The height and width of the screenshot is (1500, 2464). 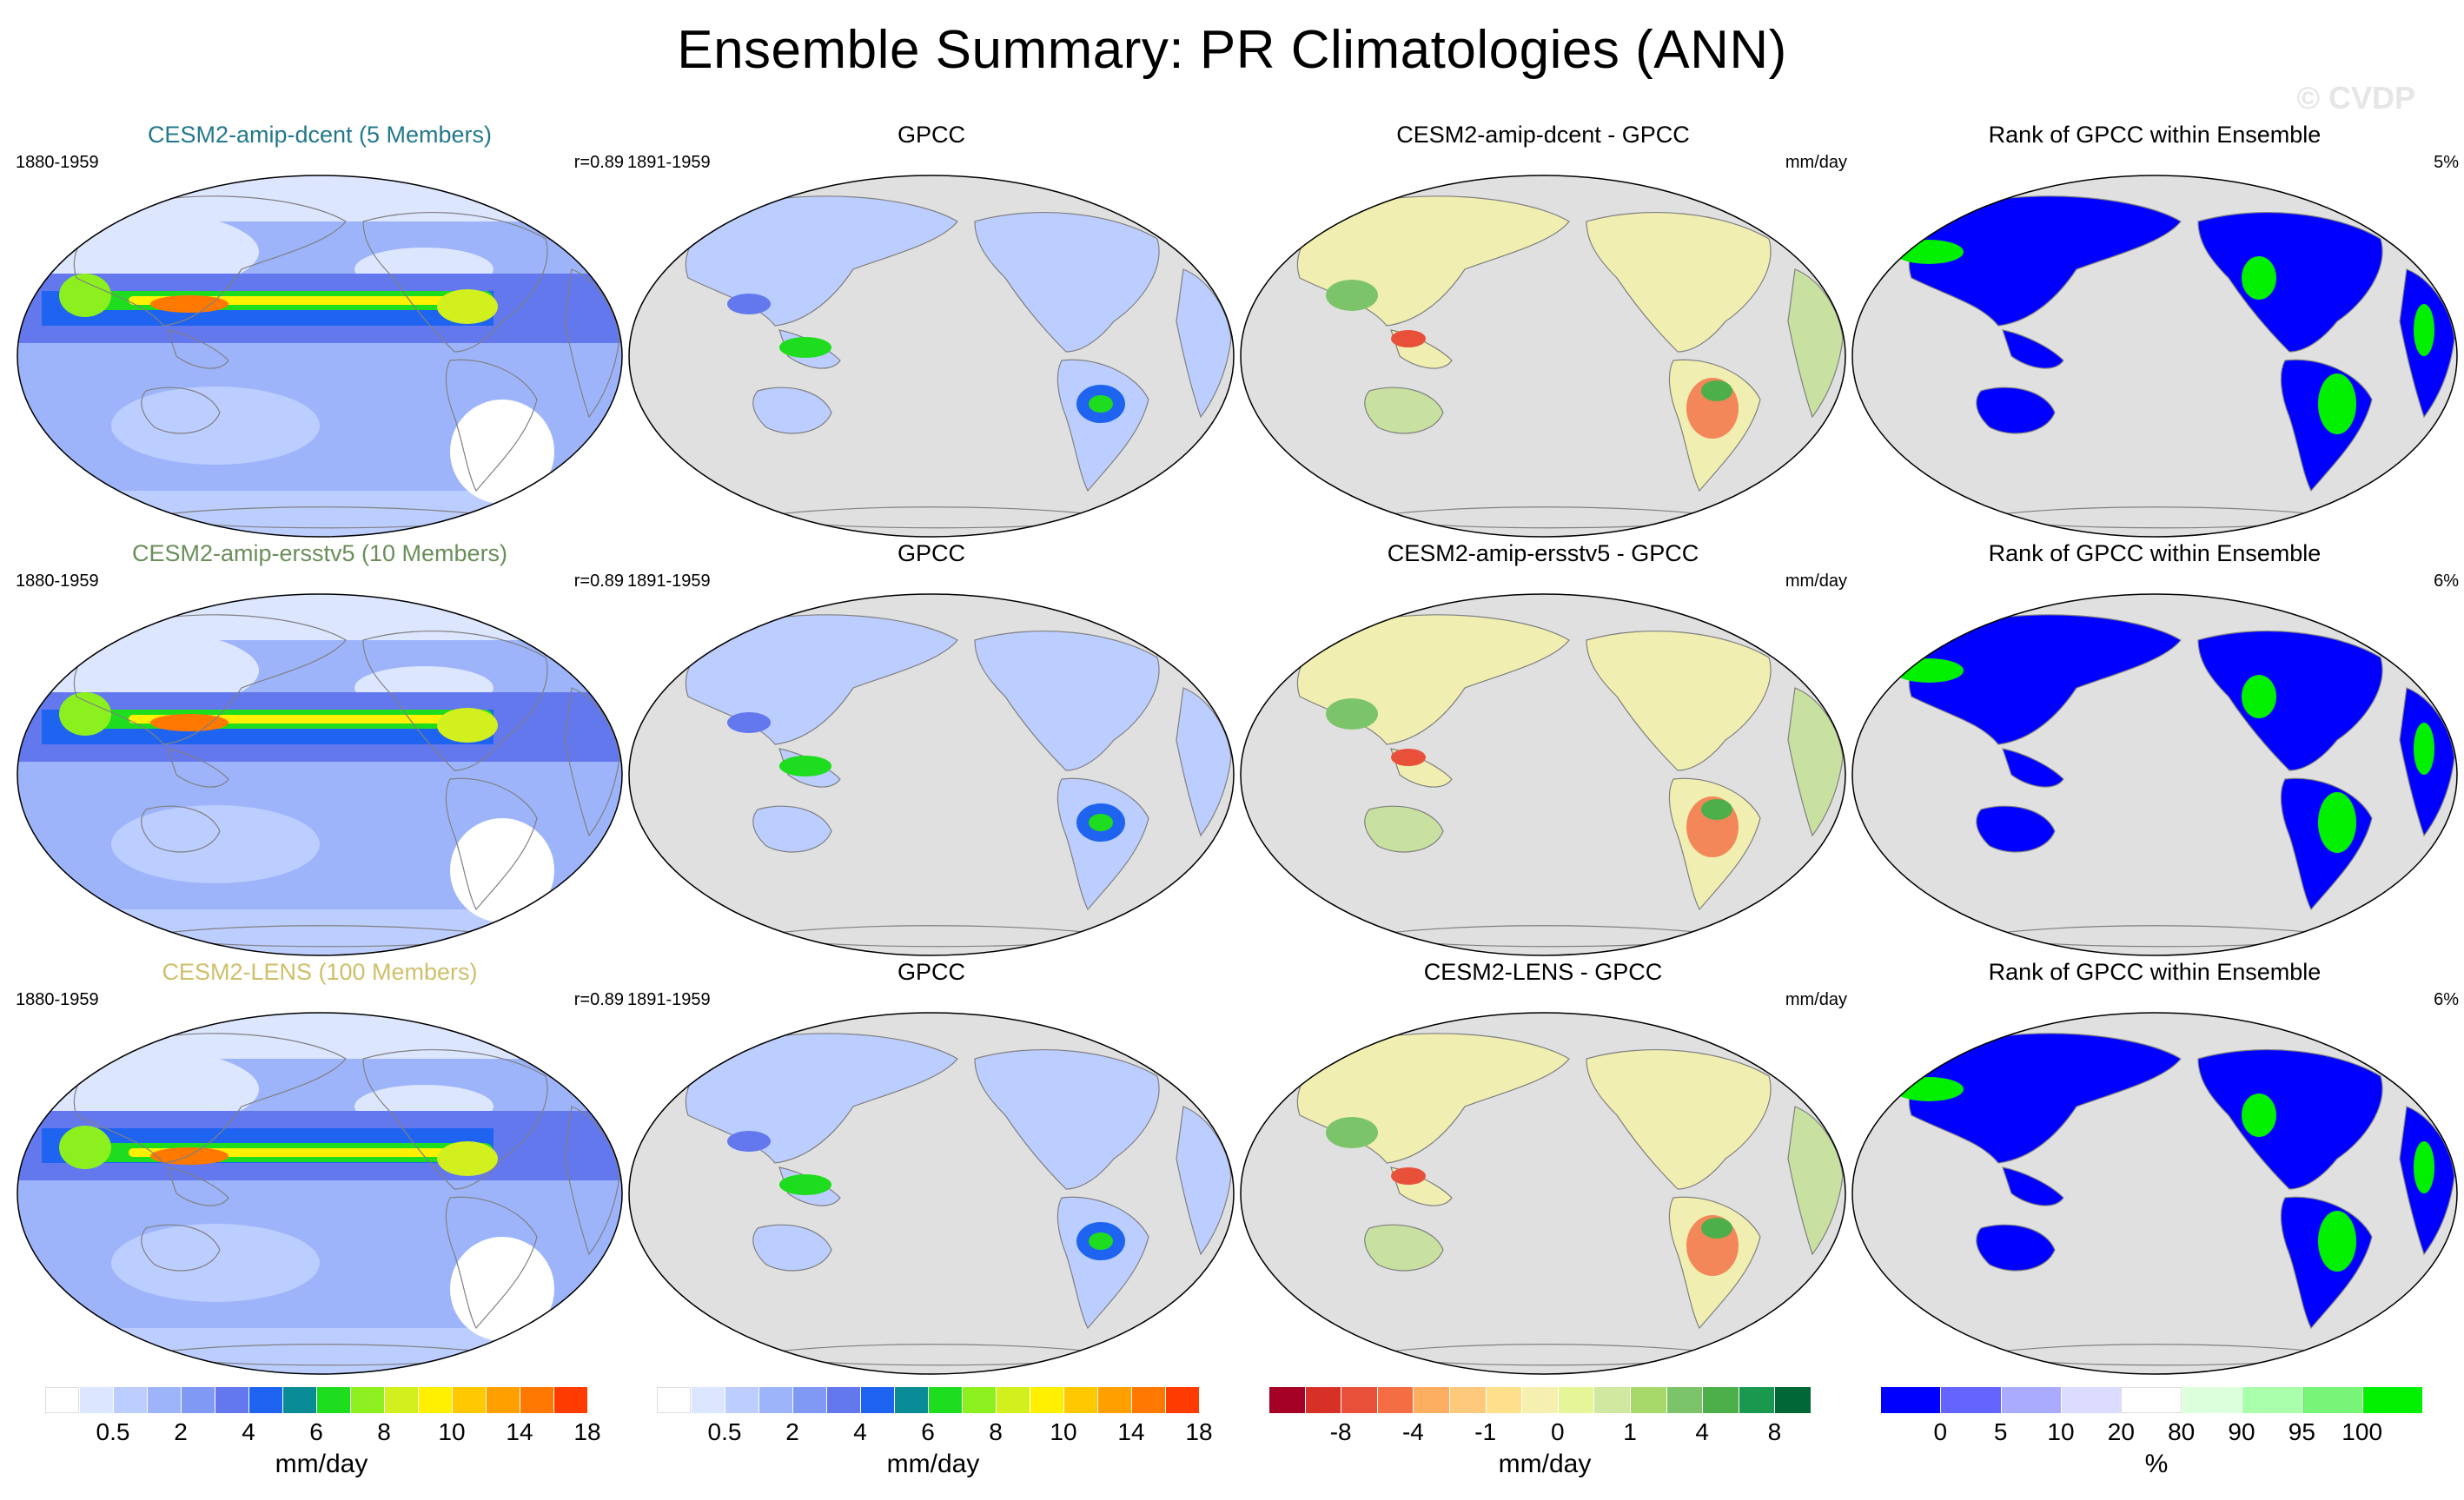 I want to click on colorbar-tick-label: 14, so click(x=1131, y=1431).